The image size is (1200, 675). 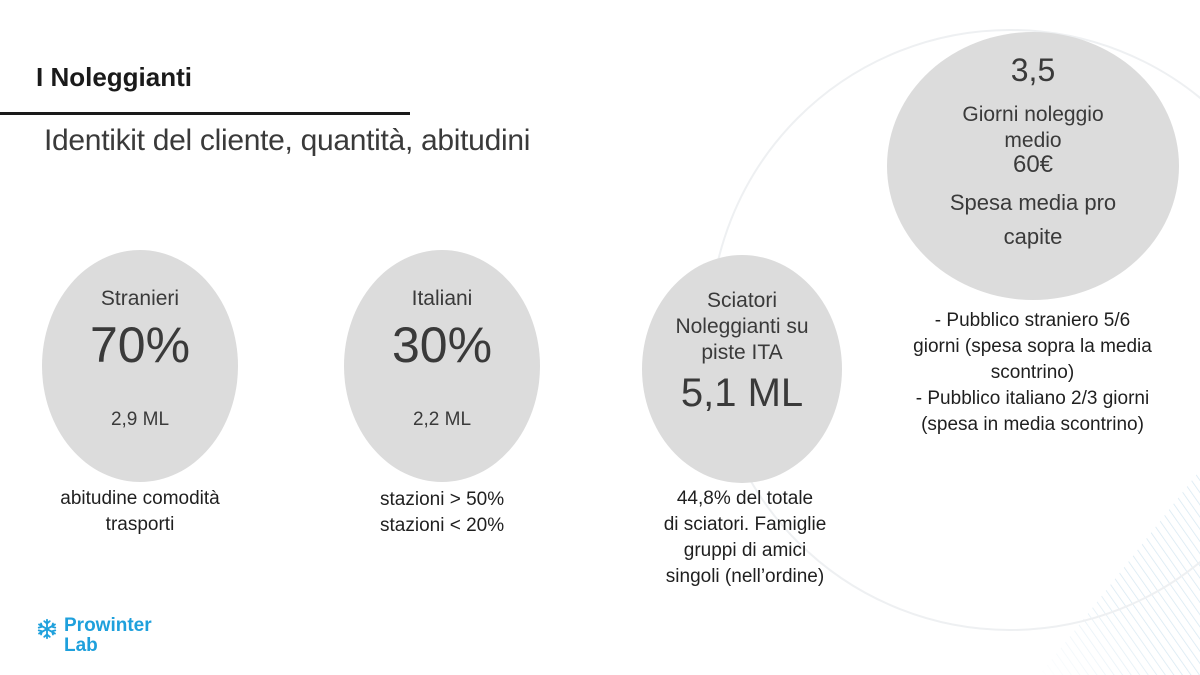 I want to click on spesa-value: 60€, so click(x=1033, y=164).